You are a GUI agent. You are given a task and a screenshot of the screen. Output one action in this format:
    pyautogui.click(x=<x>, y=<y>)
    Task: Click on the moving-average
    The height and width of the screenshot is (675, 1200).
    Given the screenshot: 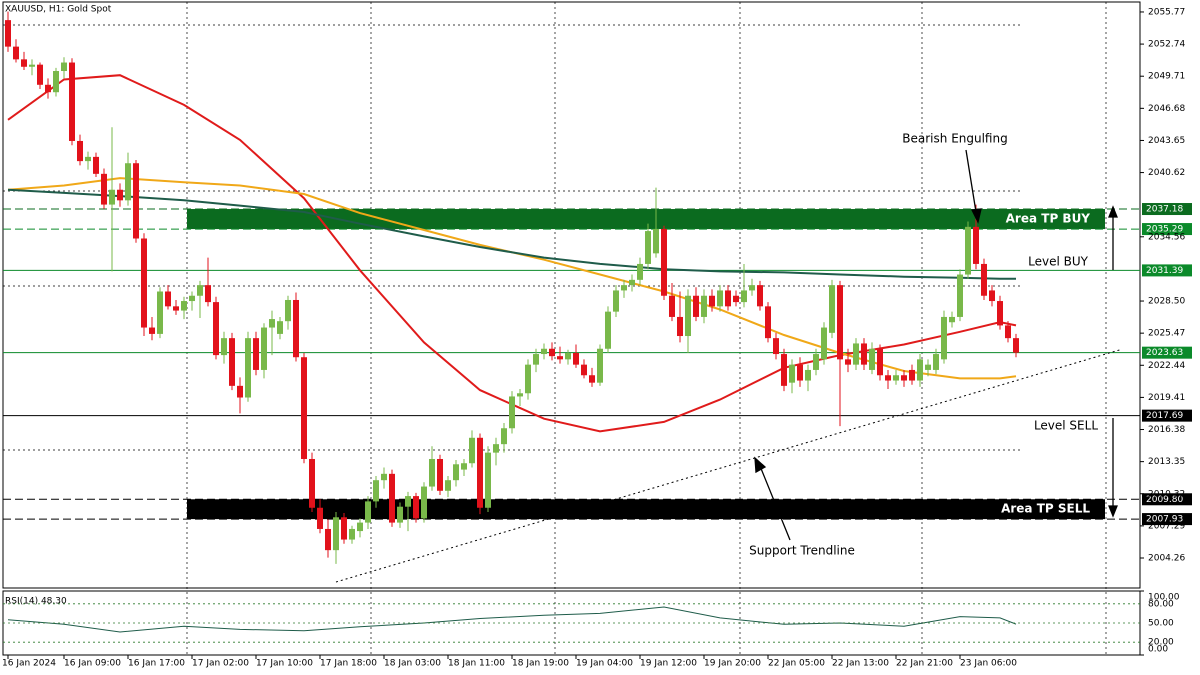 What is the action you would take?
    pyautogui.click(x=511, y=234)
    